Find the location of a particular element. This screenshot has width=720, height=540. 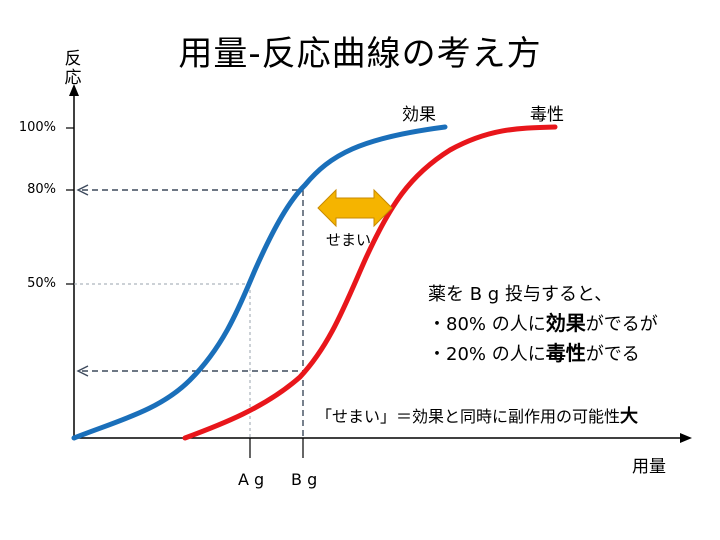

bottom-note-text: 「せまい」＝効果と同時に副作用の可能性 is located at coordinates (468, 416).